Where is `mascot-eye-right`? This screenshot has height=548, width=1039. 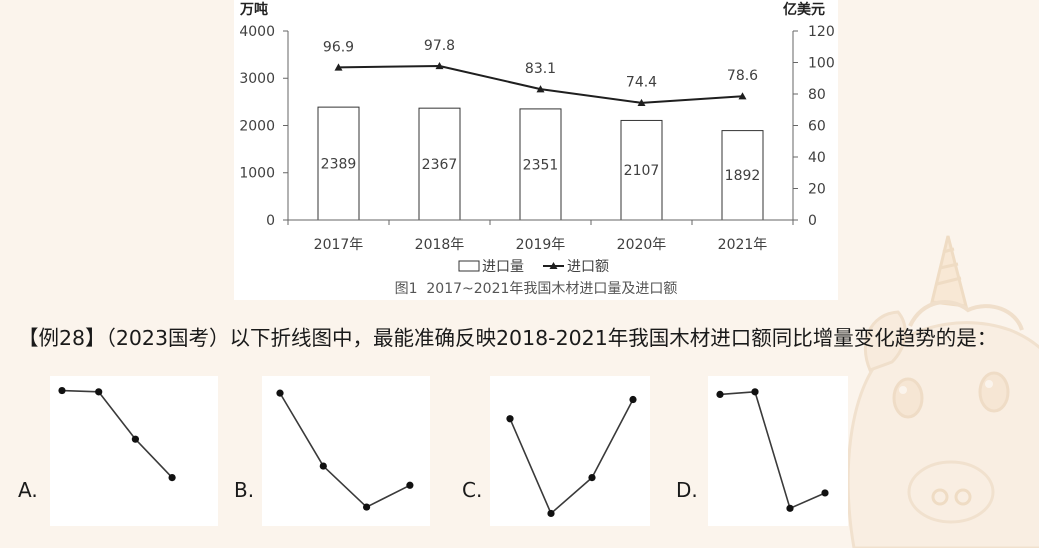 mascot-eye-right is located at coordinates (994, 392).